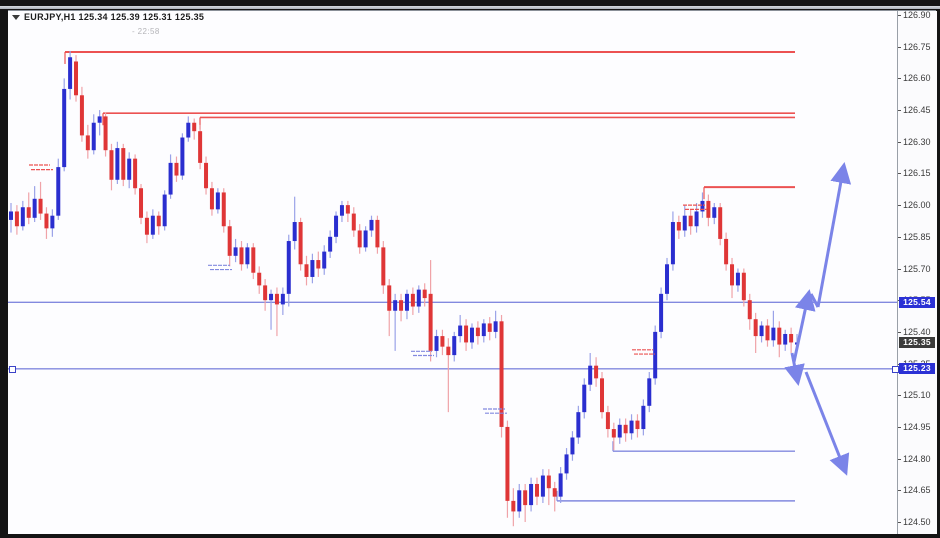 The width and height of the screenshot is (940, 538). Describe the element at coordinates (917, 522) in the screenshot. I see `axis-tick-label: 124.50` at that location.